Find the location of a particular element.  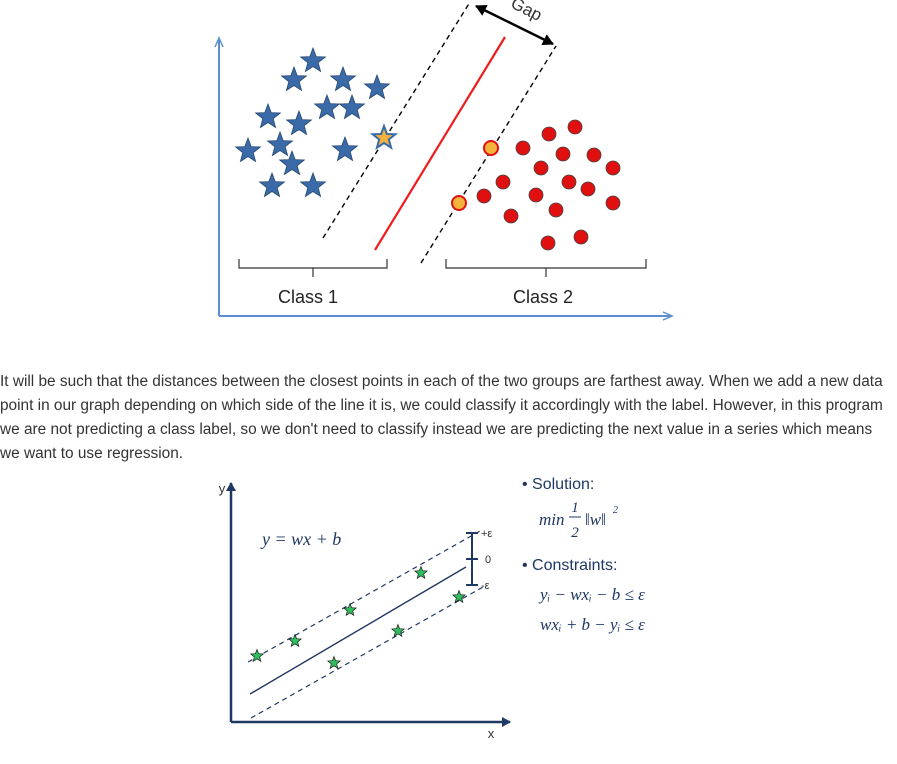

solution-formula: min 1 2 ‖w‖ 2 is located at coordinates (578, 520).